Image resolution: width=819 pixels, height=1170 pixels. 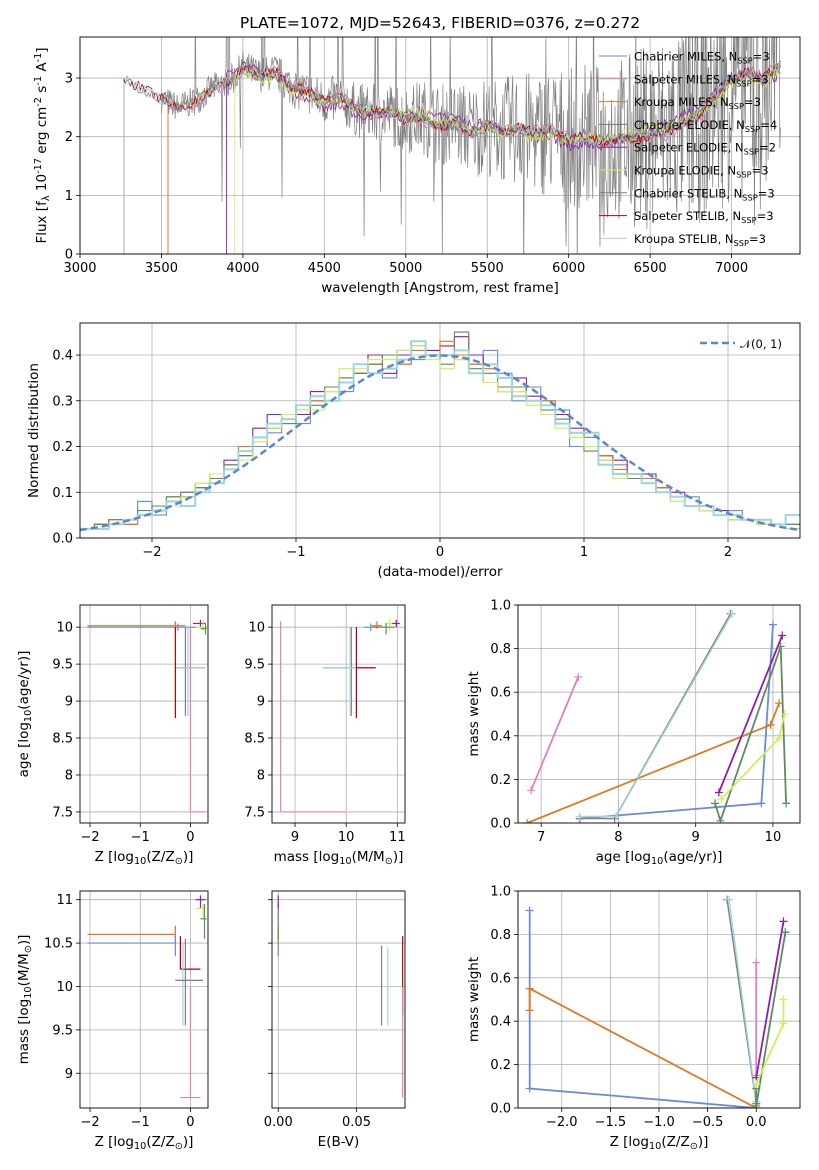 What do you see at coordinates (356, 1122) in the screenshot?
I see `x-tick-label: 0.05` at bounding box center [356, 1122].